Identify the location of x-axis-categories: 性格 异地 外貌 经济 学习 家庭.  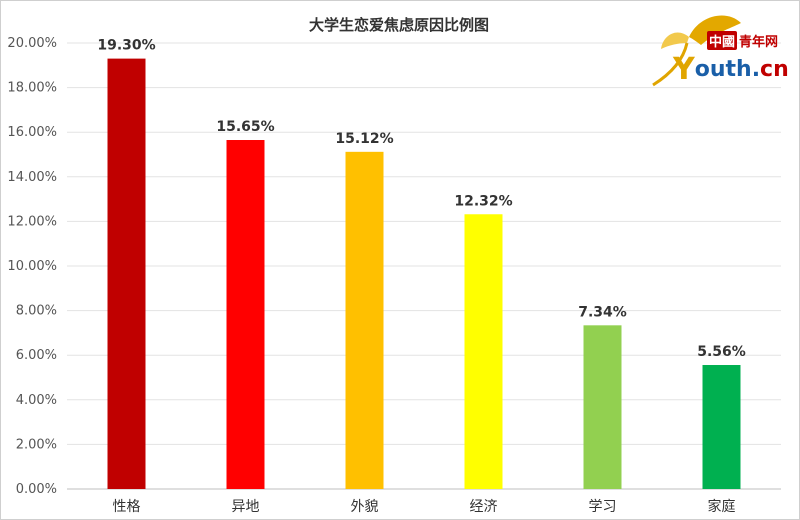
(424, 506).